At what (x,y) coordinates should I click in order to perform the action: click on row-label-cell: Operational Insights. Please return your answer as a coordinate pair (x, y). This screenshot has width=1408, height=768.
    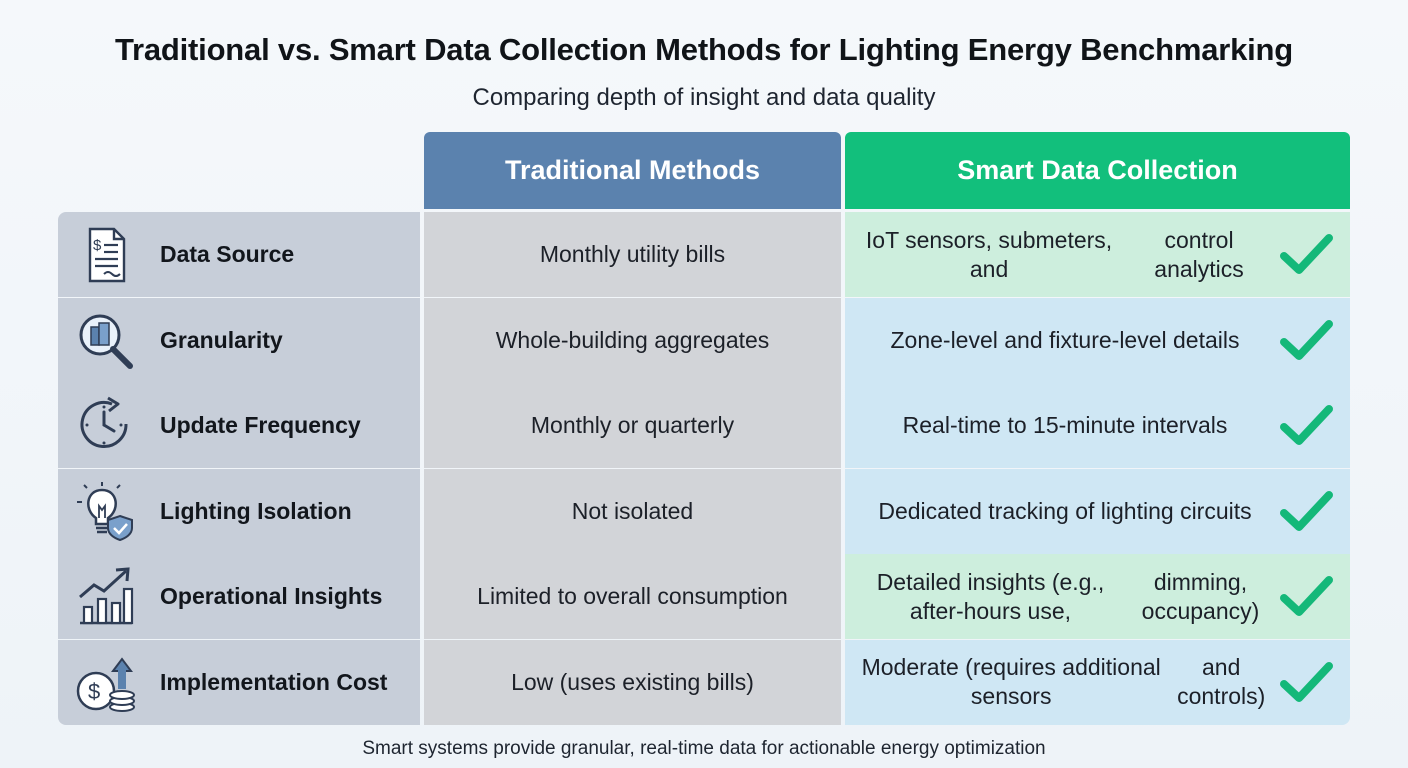
    Looking at the image, I should click on (239, 596).